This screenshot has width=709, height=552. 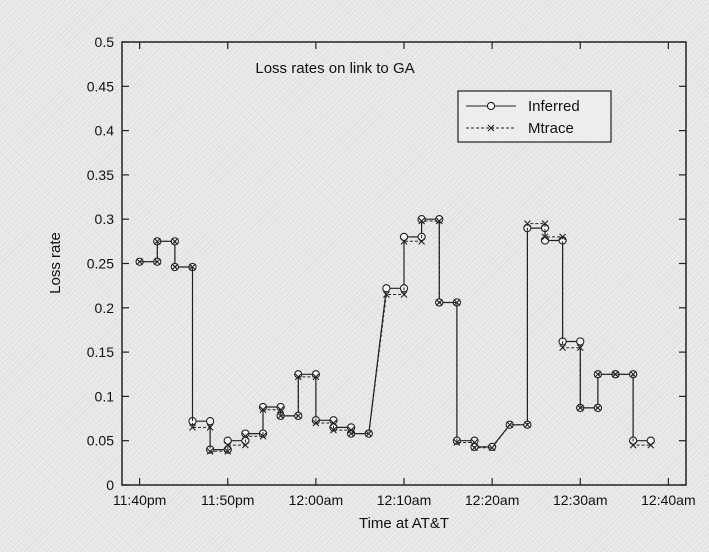 I want to click on y-tick-label: 0.1, so click(x=105, y=396).